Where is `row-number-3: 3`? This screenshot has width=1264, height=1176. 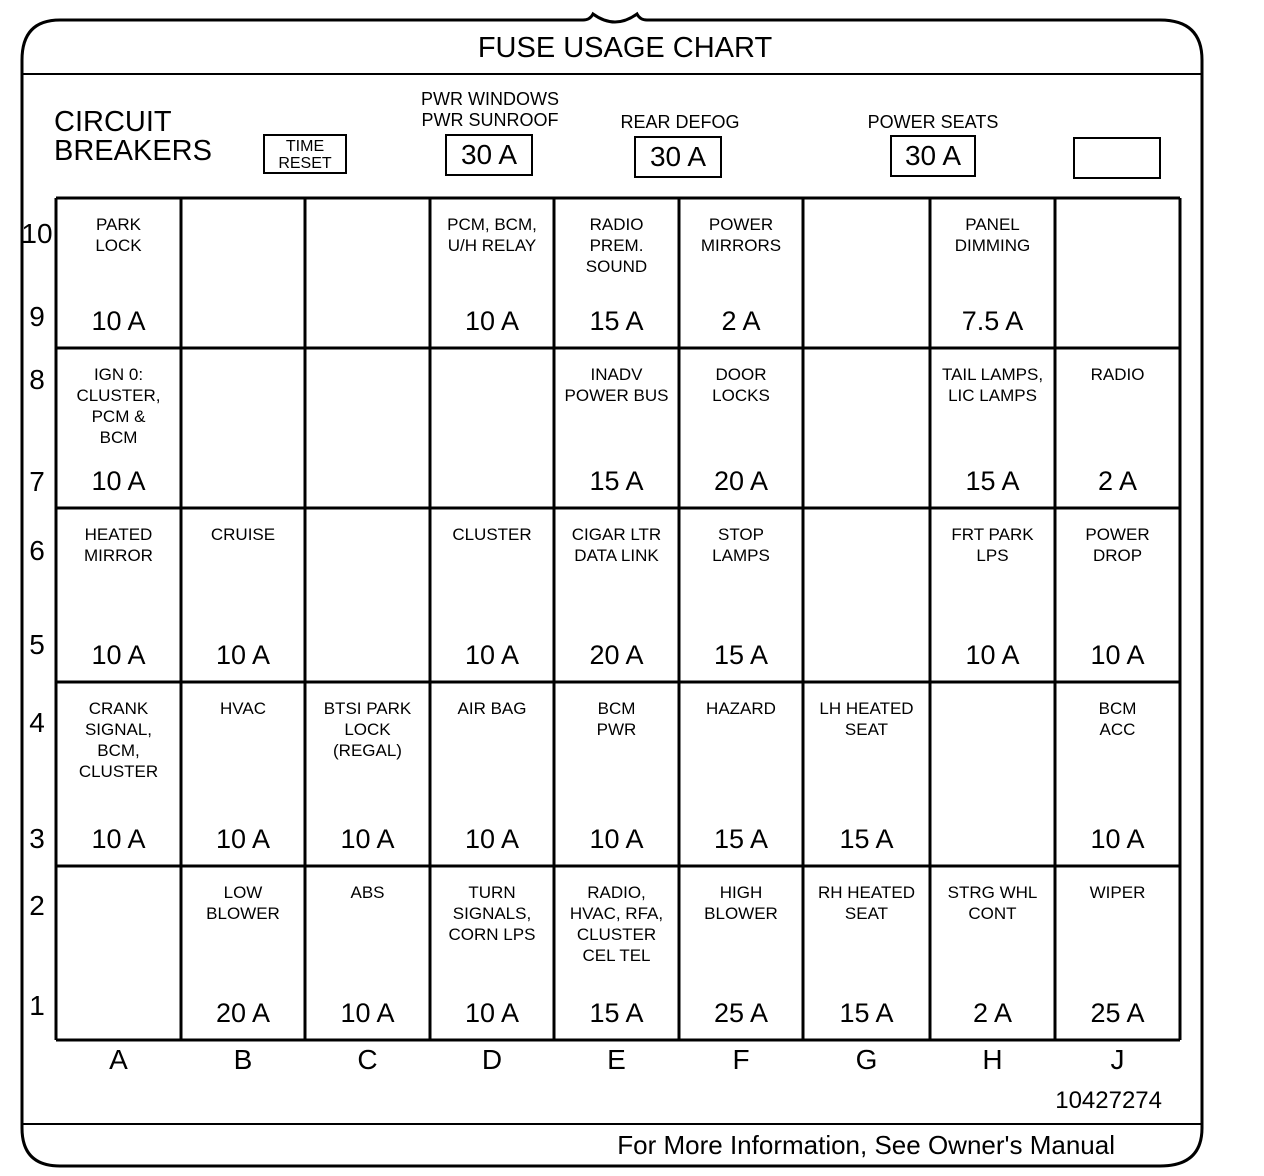
row-number-3: 3 is located at coordinates (37, 838).